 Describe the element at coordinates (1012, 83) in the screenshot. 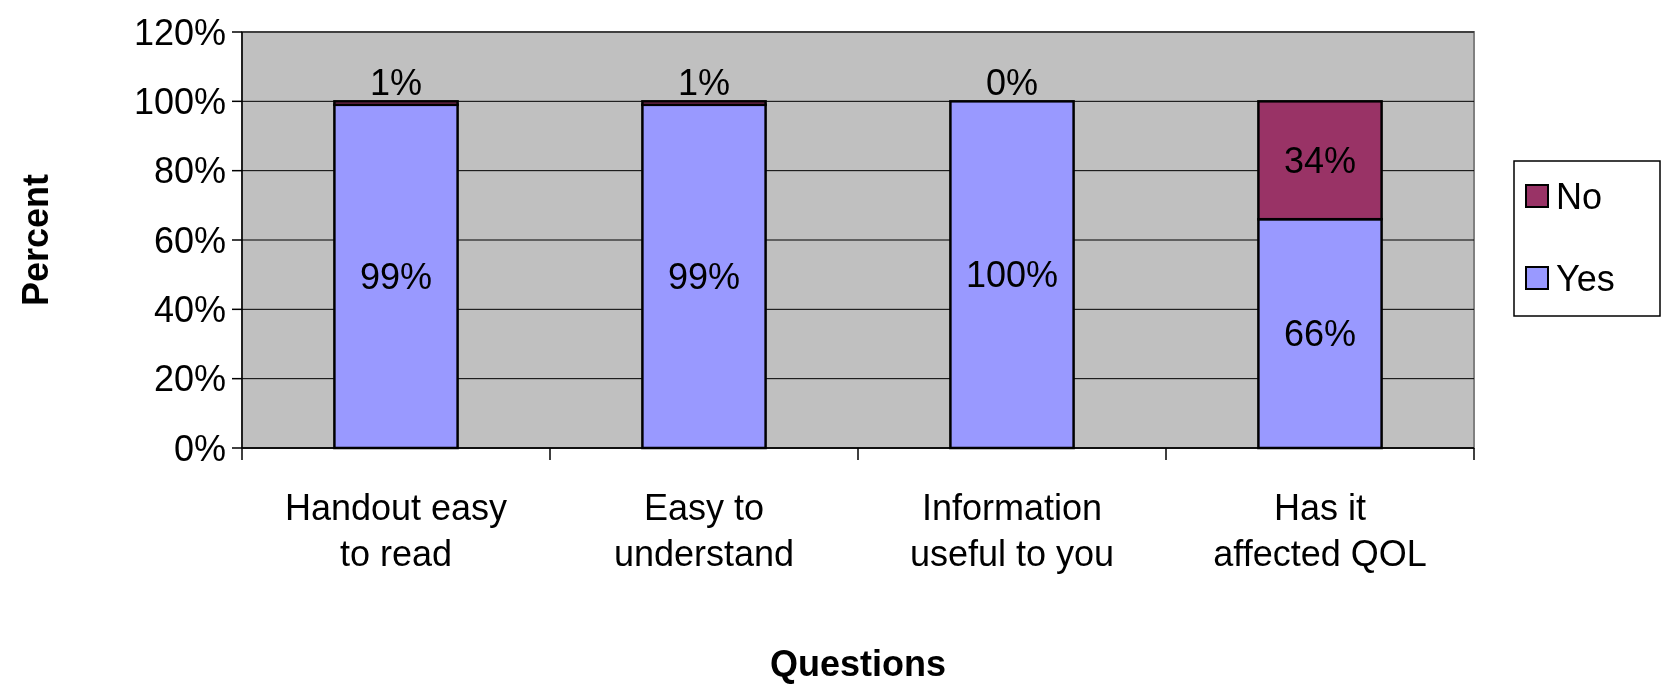

I see `data-label: 0%` at that location.